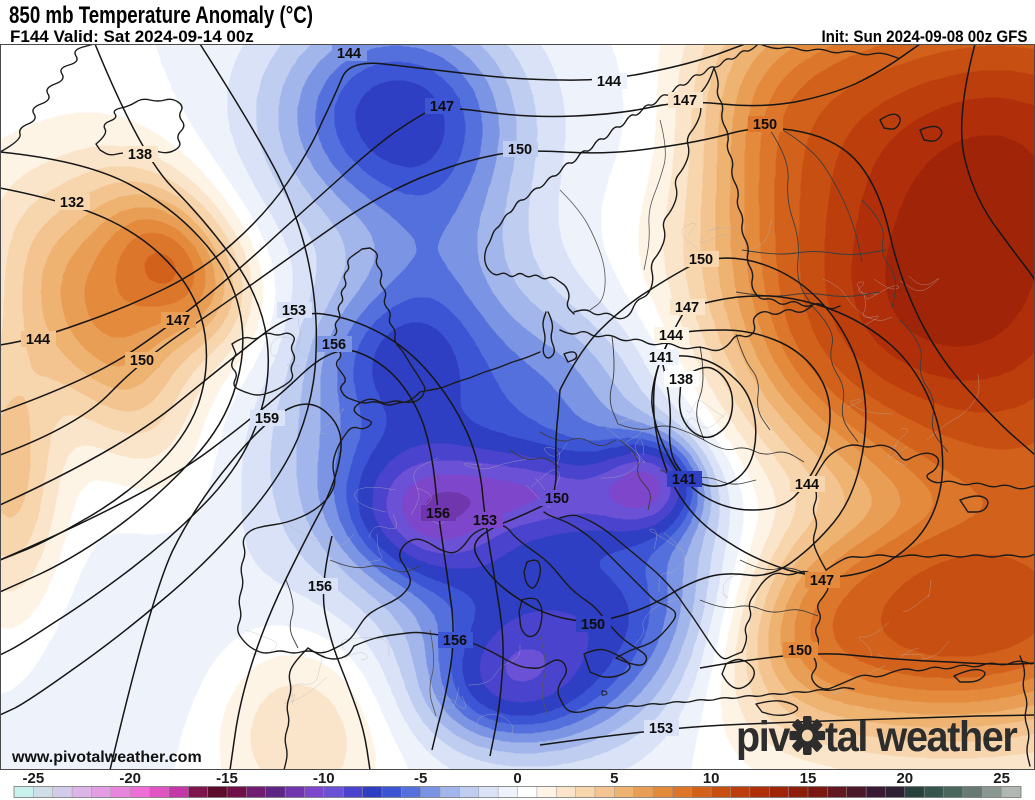 Image resolution: width=1035 pixels, height=800 pixels. What do you see at coordinates (267, 419) in the screenshot?
I see `svg-text: 159` at bounding box center [267, 419].